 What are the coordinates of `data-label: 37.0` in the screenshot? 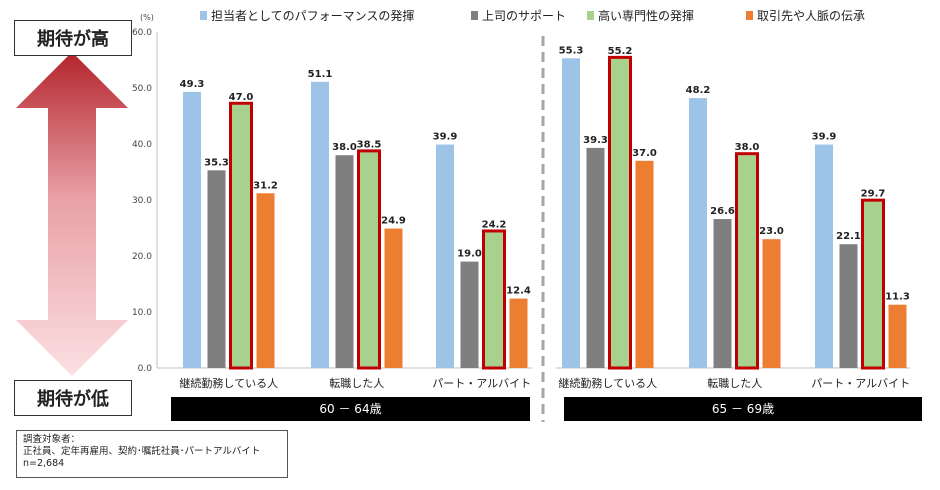 It's located at (644, 153).